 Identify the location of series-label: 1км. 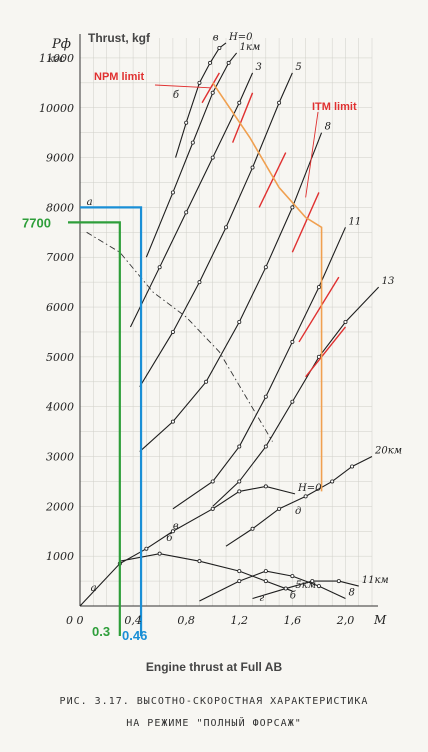
(250, 47).